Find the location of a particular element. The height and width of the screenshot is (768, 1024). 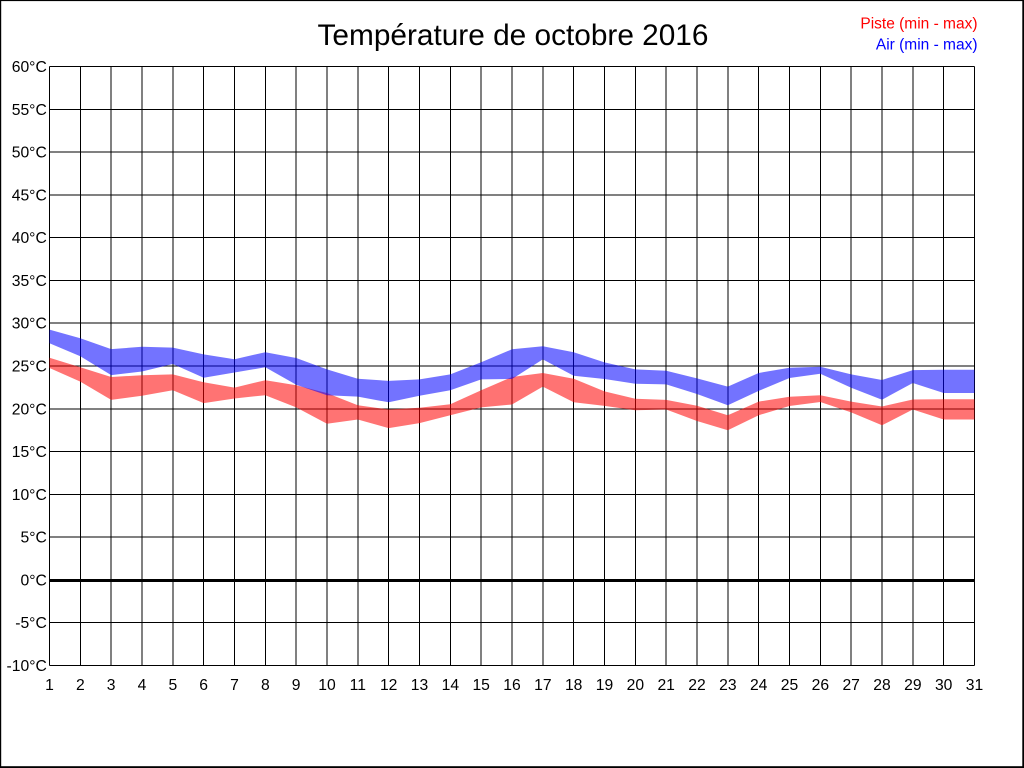

svg-text: -10°C is located at coordinates (27, 666).